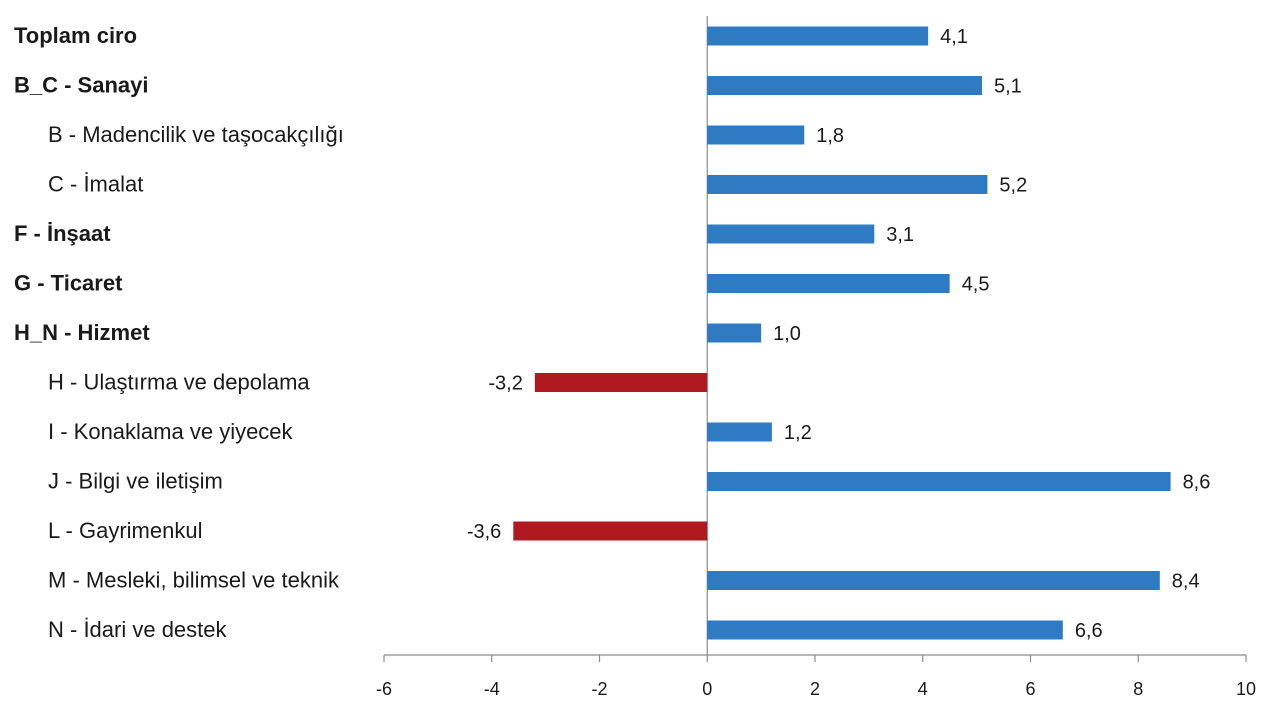 Image resolution: width=1280 pixels, height=720 pixels. Describe the element at coordinates (954, 37) in the screenshot. I see `data-label: 4,1` at that location.